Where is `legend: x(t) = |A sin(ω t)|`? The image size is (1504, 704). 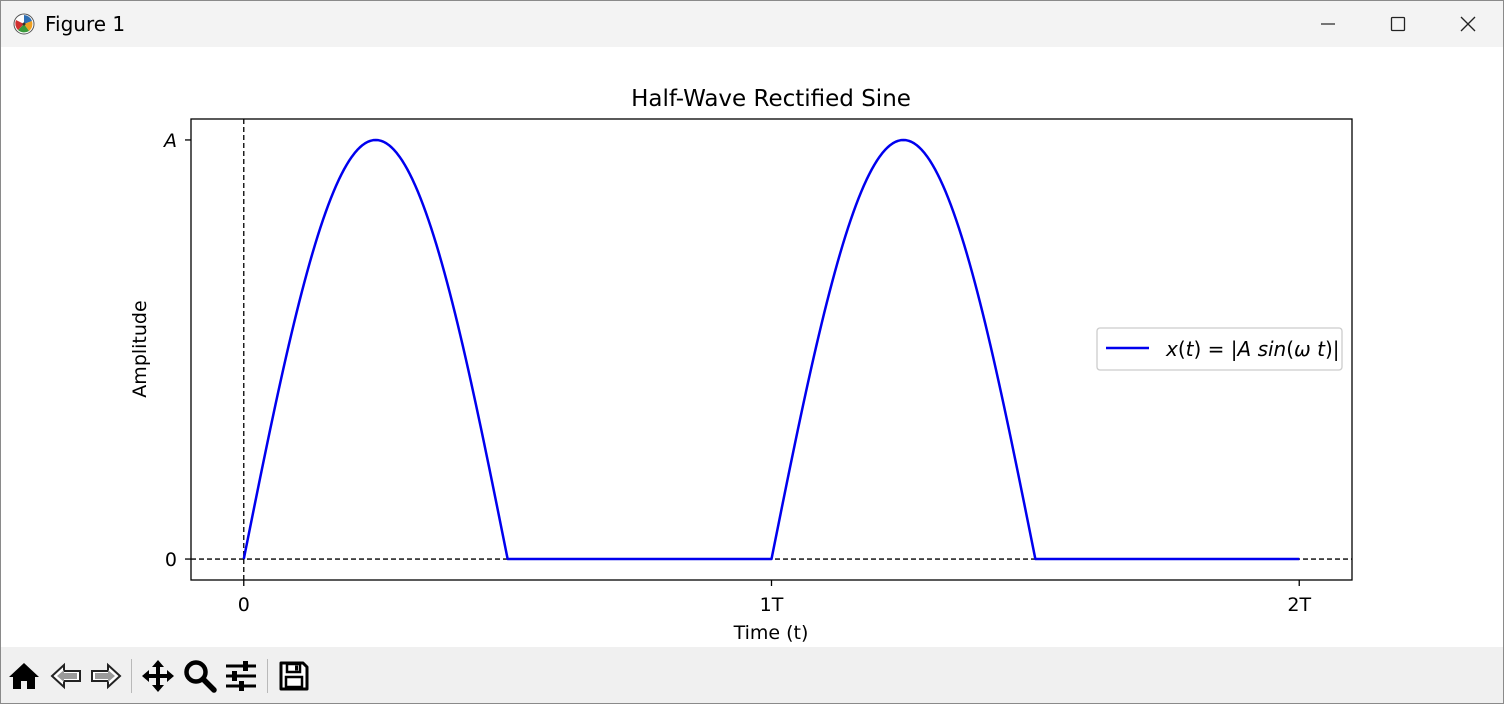 legend: x(t) = |A sin(ω t)| is located at coordinates (1219, 349).